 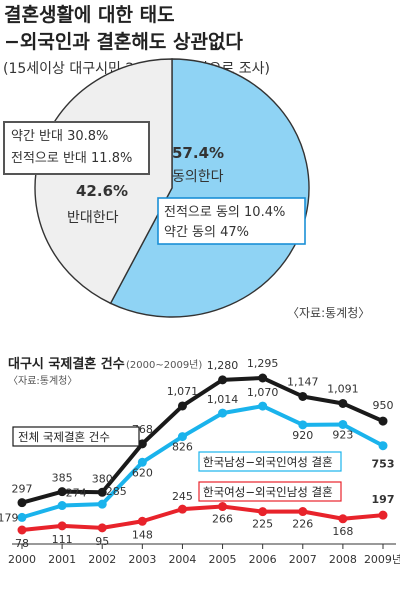 I want to click on agree-breakdown-slight: 약간 동의 47%, so click(x=206, y=232).